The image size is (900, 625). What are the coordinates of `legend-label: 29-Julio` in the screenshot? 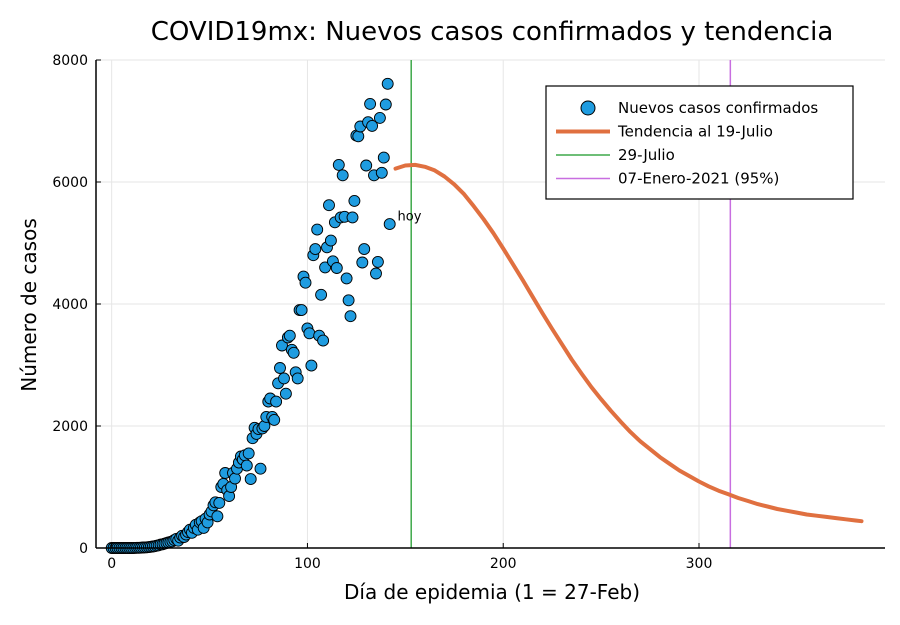 It's located at (646, 155).